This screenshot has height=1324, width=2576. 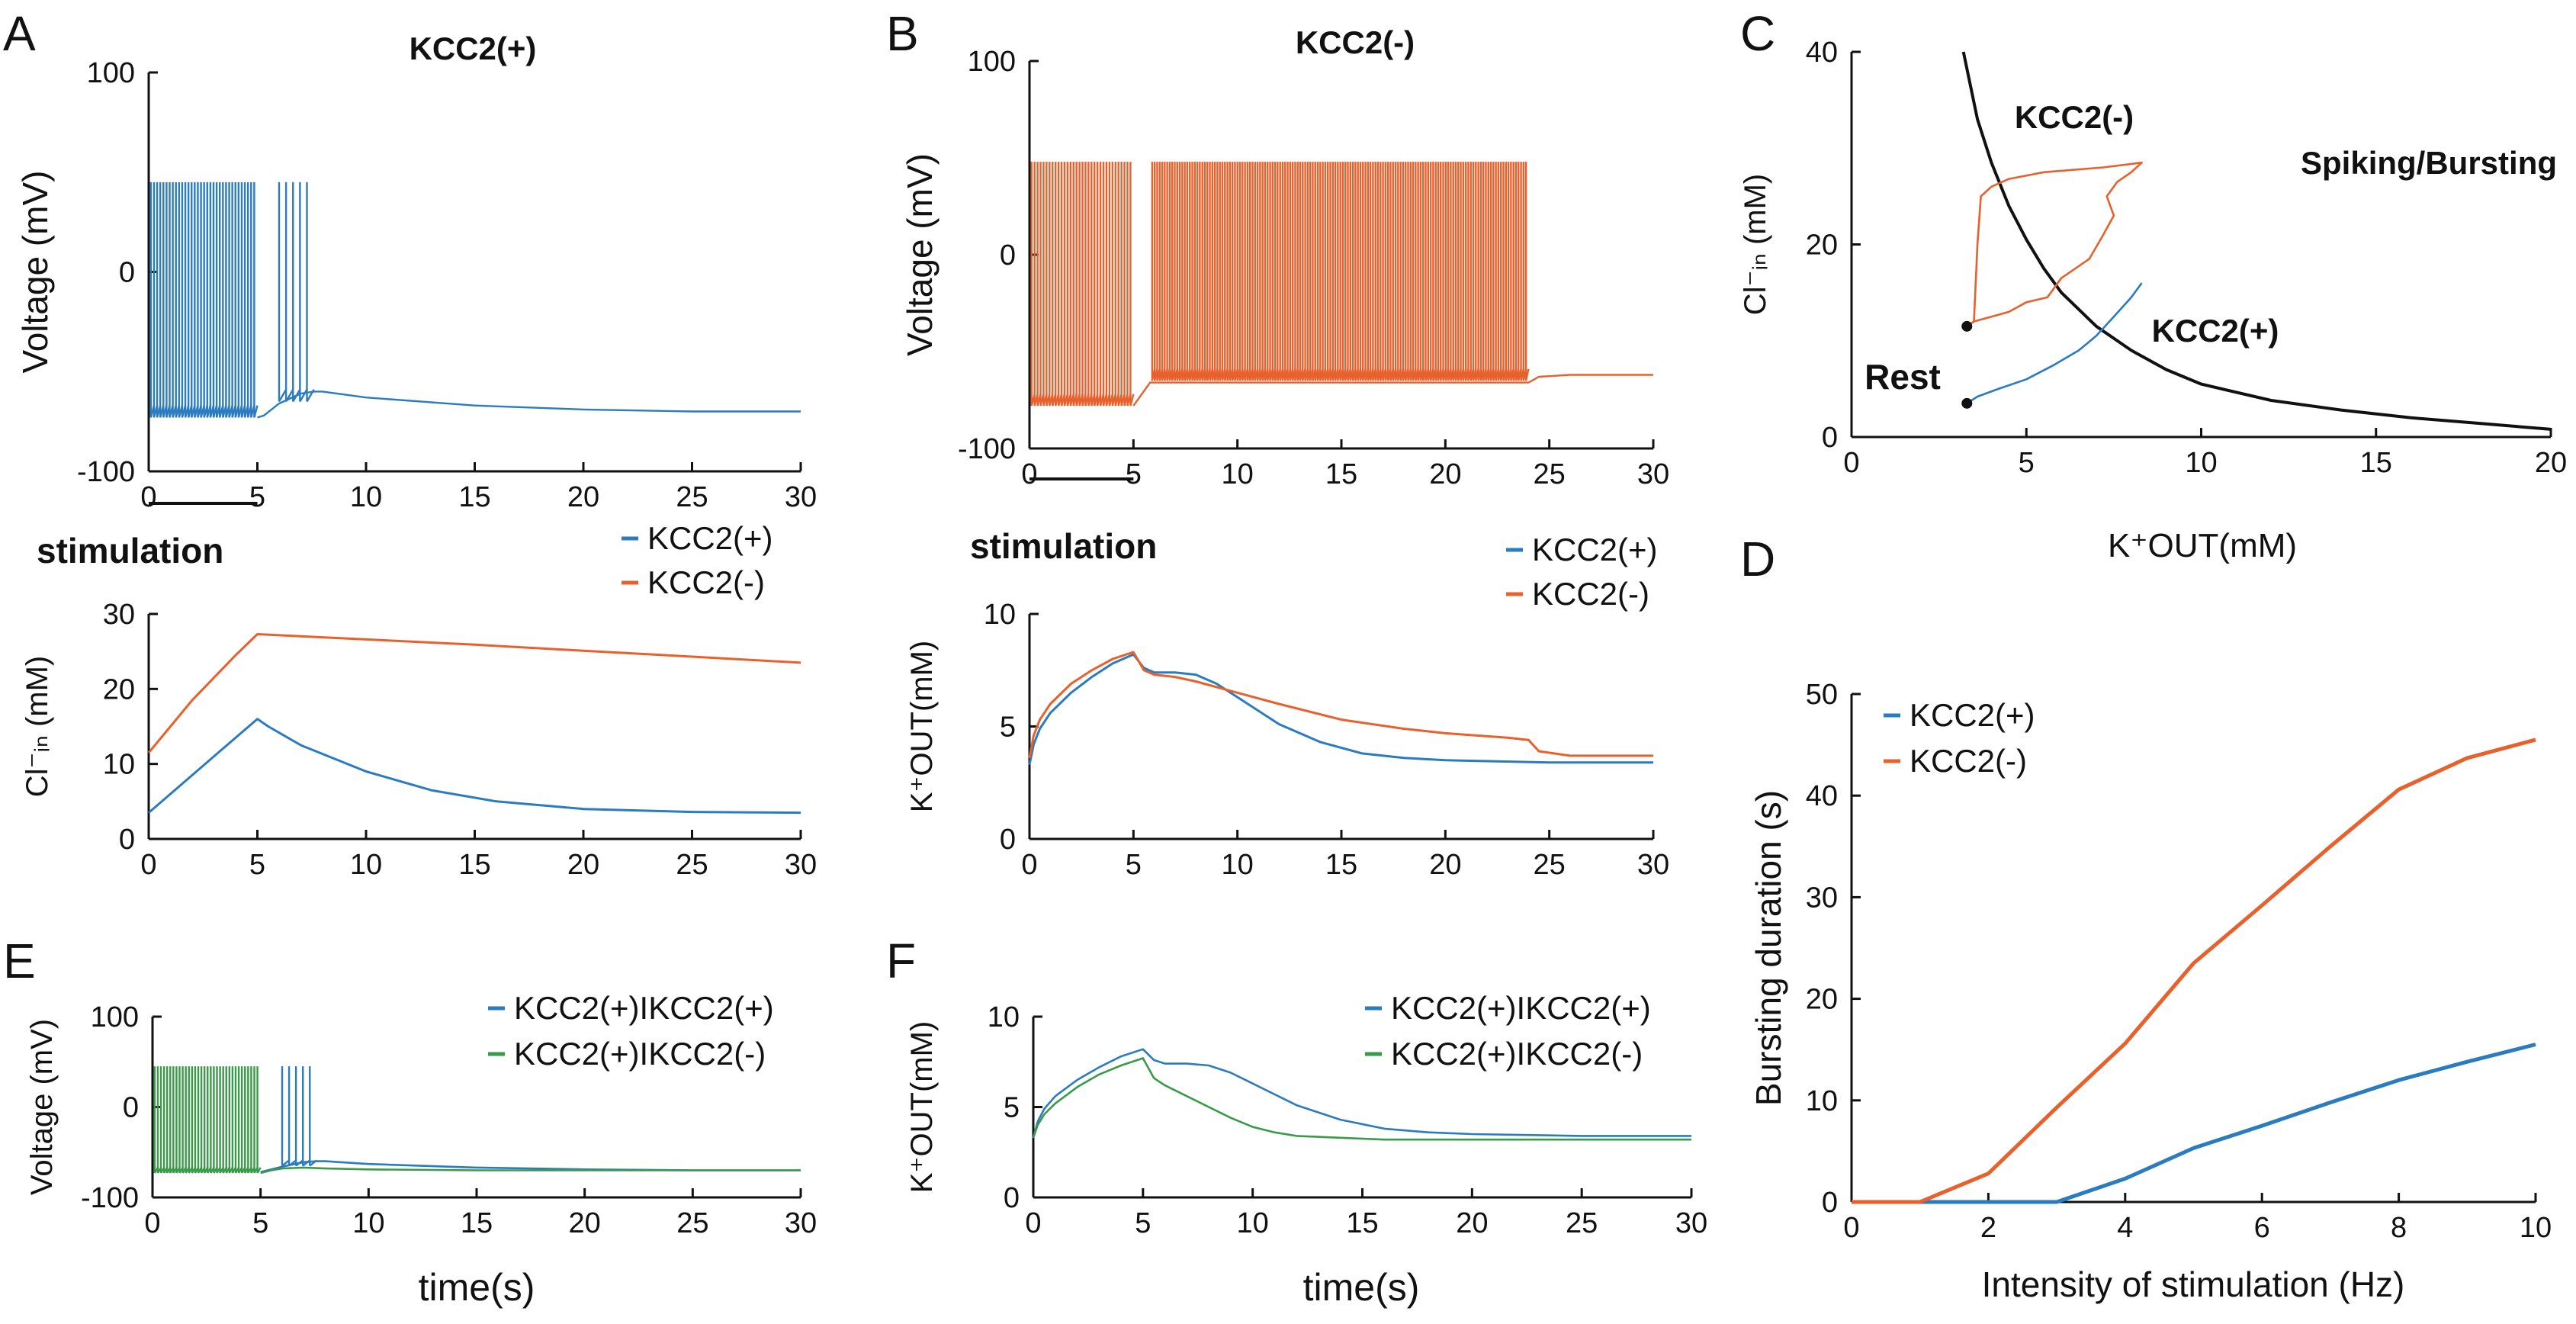 What do you see at coordinates (1768, 948) in the screenshot?
I see `y-axis-label: Bursting duration (s)` at bounding box center [1768, 948].